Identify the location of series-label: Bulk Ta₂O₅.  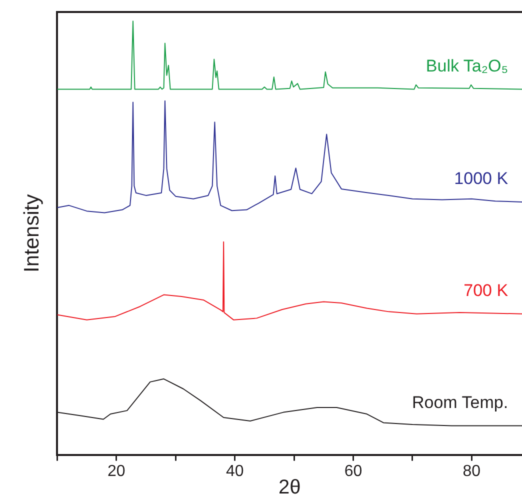
(467, 66).